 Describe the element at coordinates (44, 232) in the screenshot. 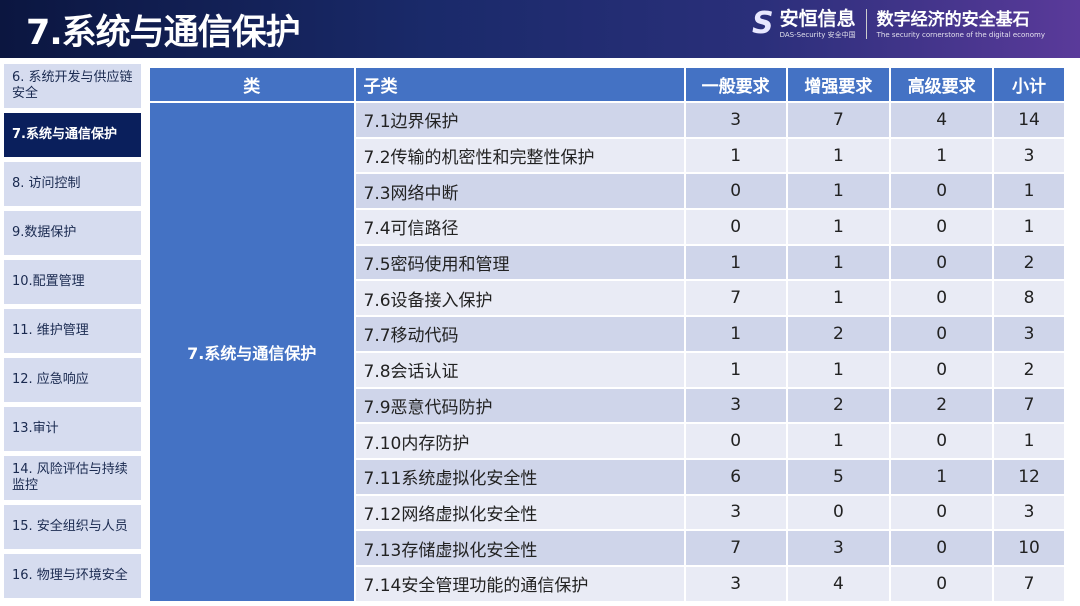

I see `sidebar-item-label: 9.数据保护` at that location.